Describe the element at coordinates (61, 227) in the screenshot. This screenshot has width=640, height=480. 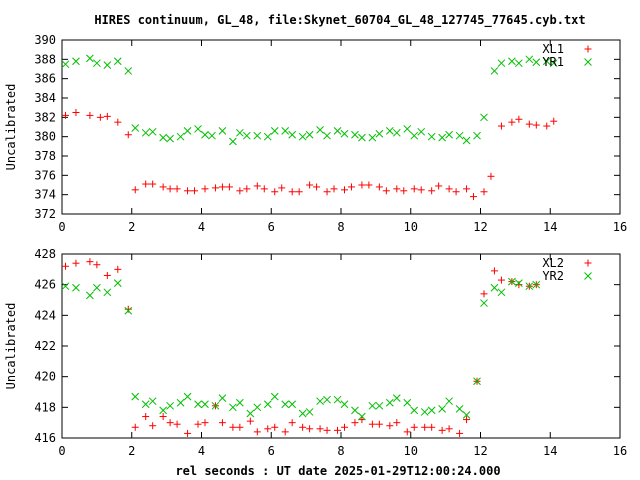
I see `x-tick-label: 0` at that location.